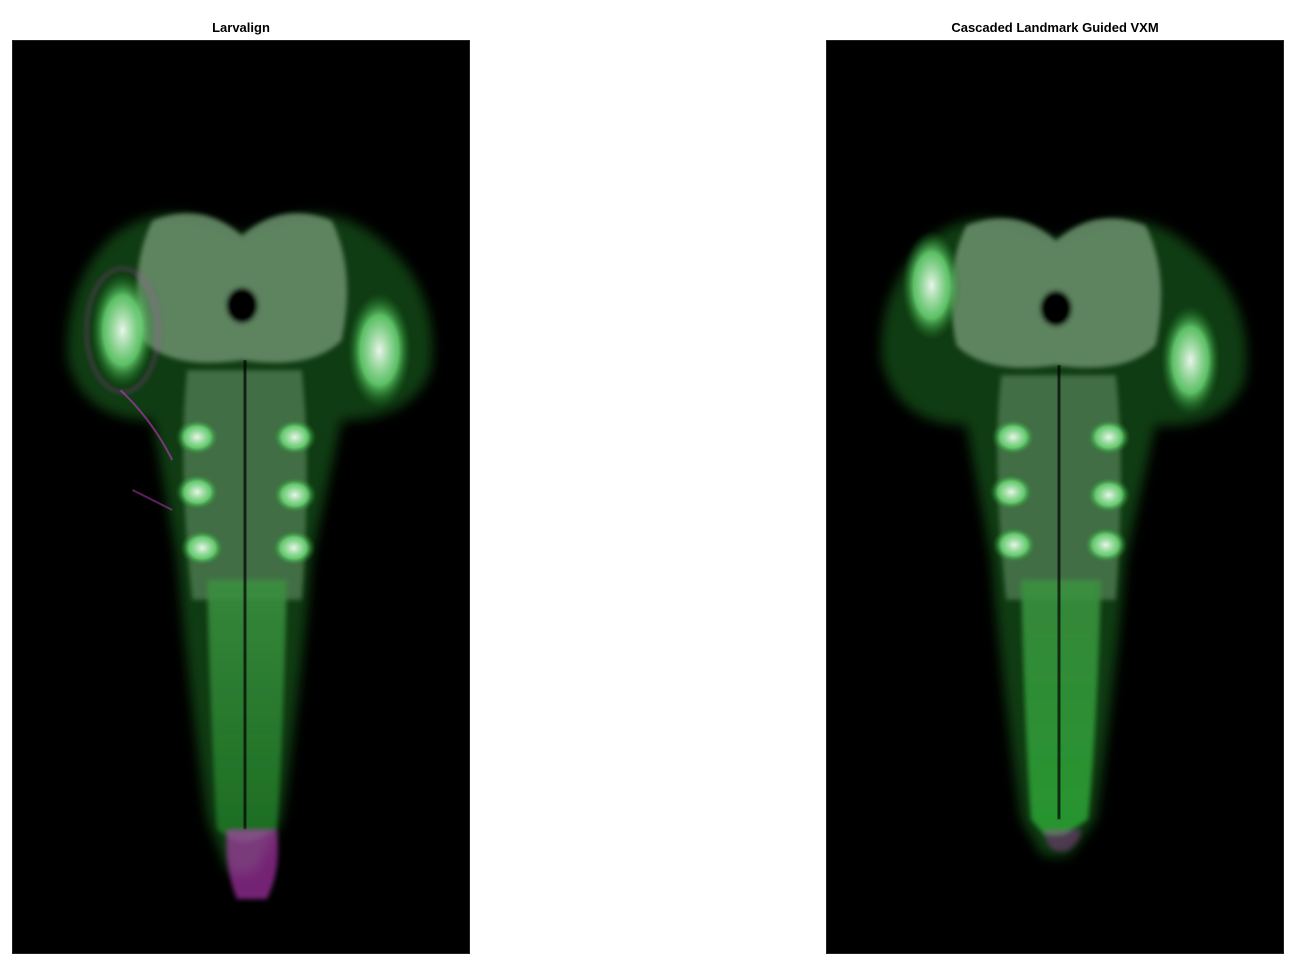  I want to click on panel-title: Cascaded Landmark Guided VXM, so click(1055, 27).